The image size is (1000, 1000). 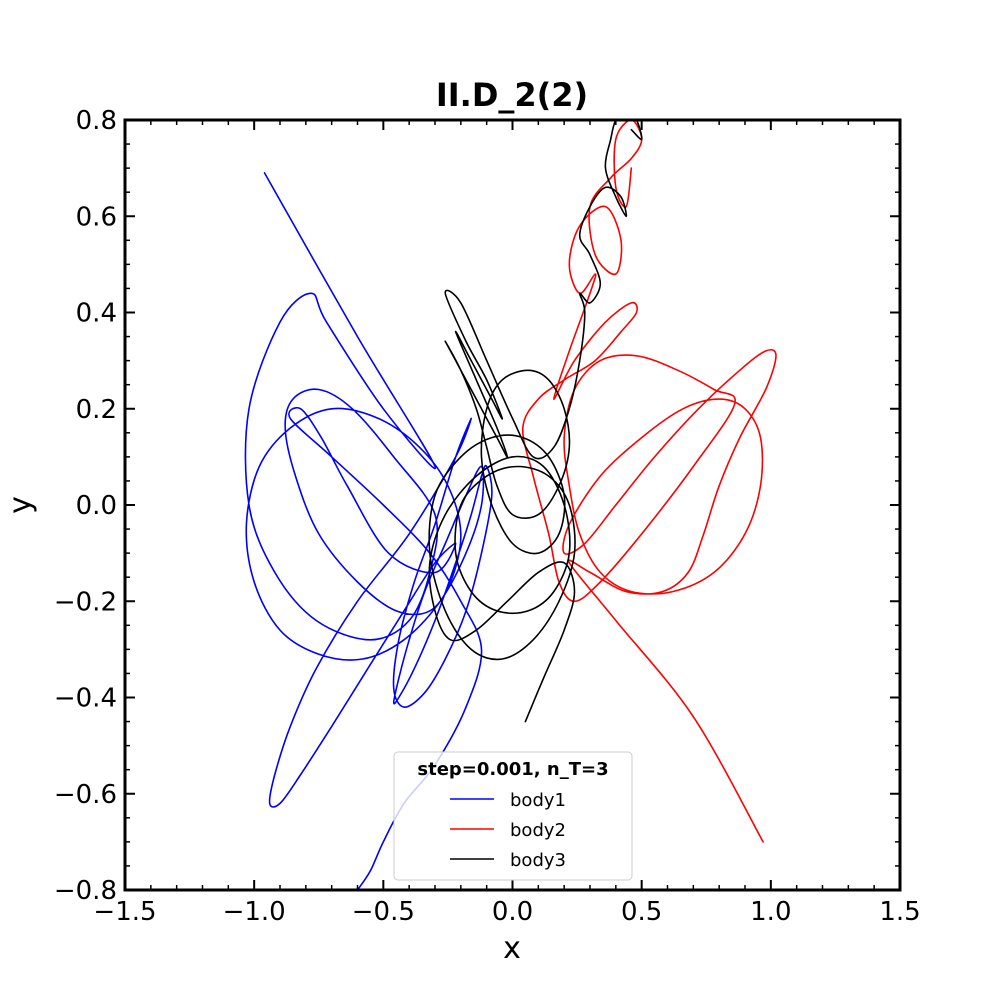 What do you see at coordinates (641, 912) in the screenshot?
I see `x-tick-label: 0.5` at bounding box center [641, 912].